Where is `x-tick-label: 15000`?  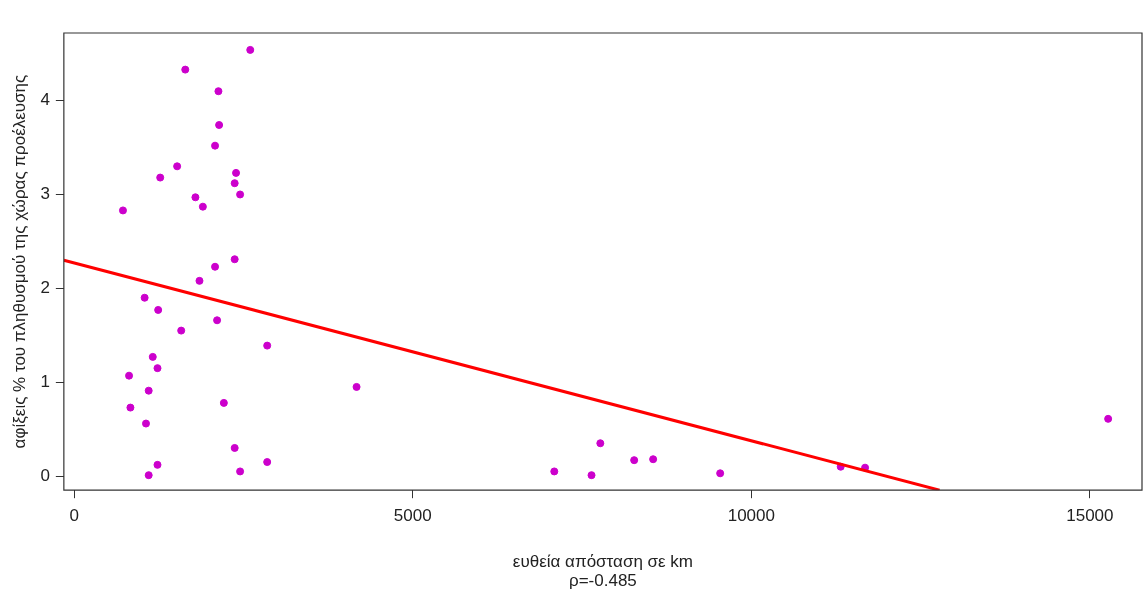 x-tick-label: 15000 is located at coordinates (1090, 516).